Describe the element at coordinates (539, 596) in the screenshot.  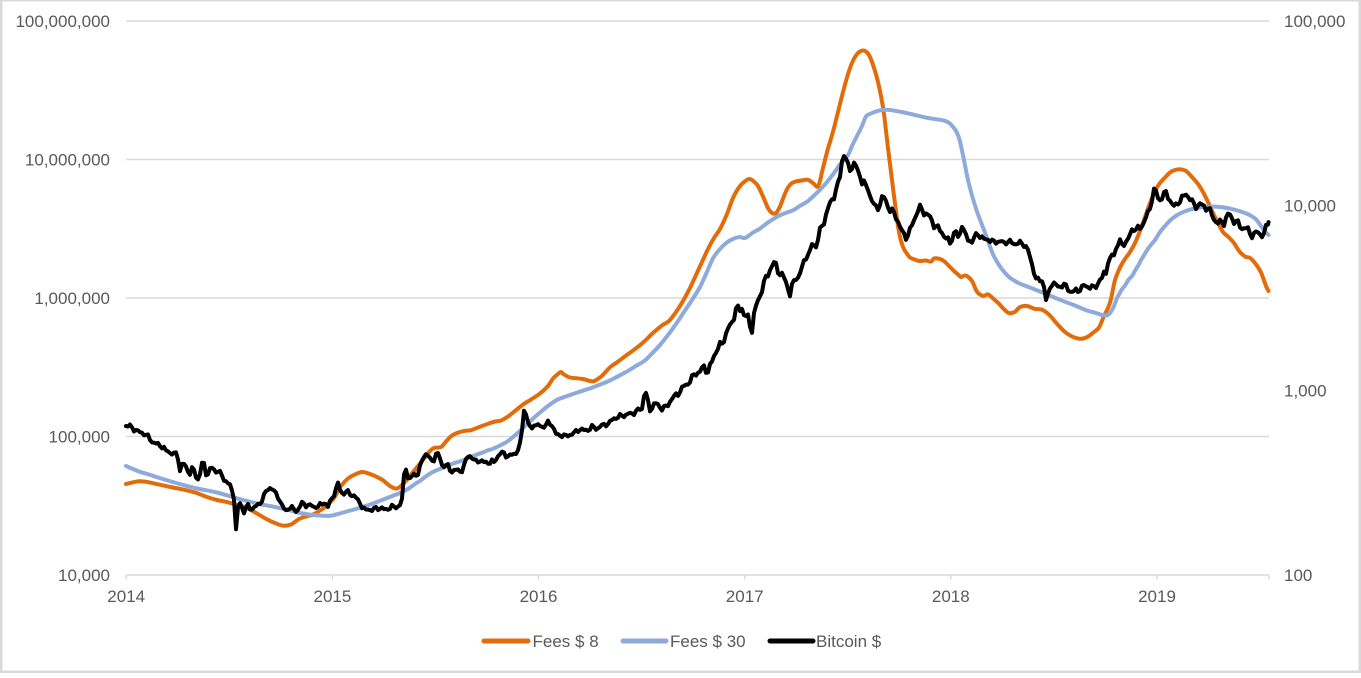
I see `svg-text: 2016` at that location.